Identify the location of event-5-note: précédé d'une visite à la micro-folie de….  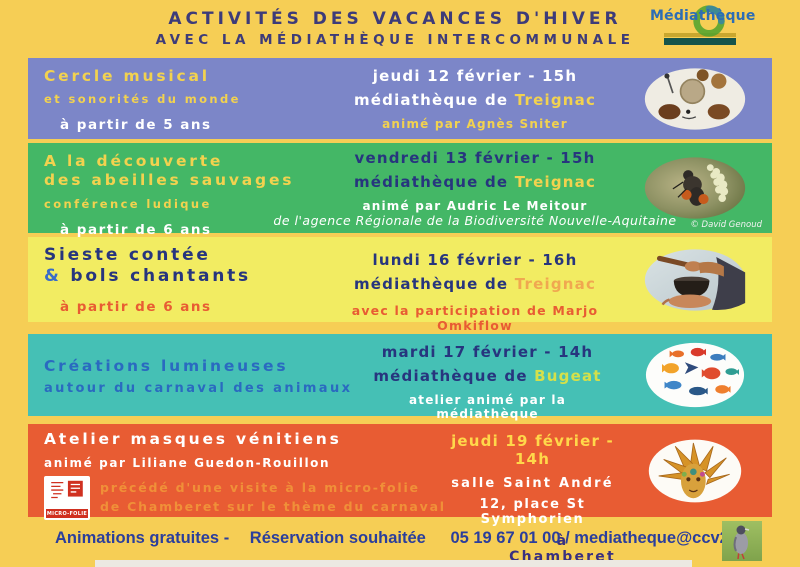
(273, 495).